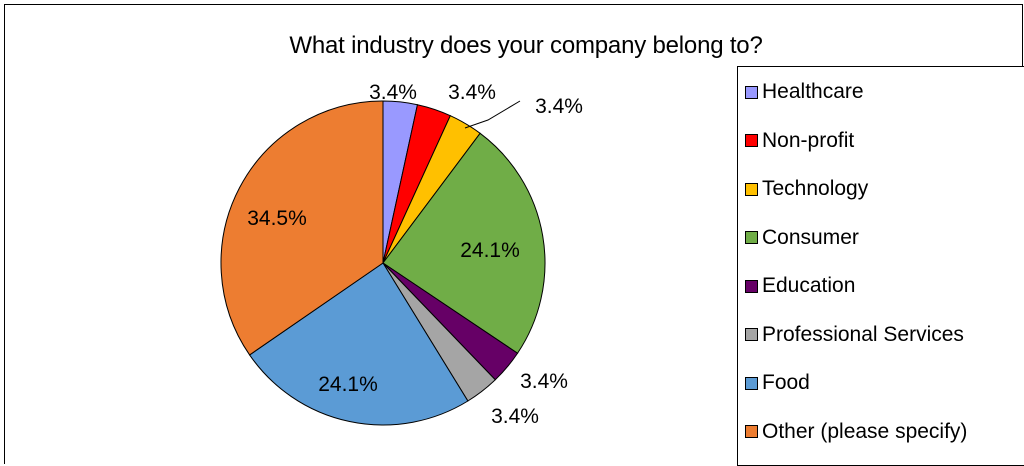 Image resolution: width=1024 pixels, height=466 pixels. What do you see at coordinates (277, 218) in the screenshot?
I see `data-label-other-please-specify: 34.5%` at bounding box center [277, 218].